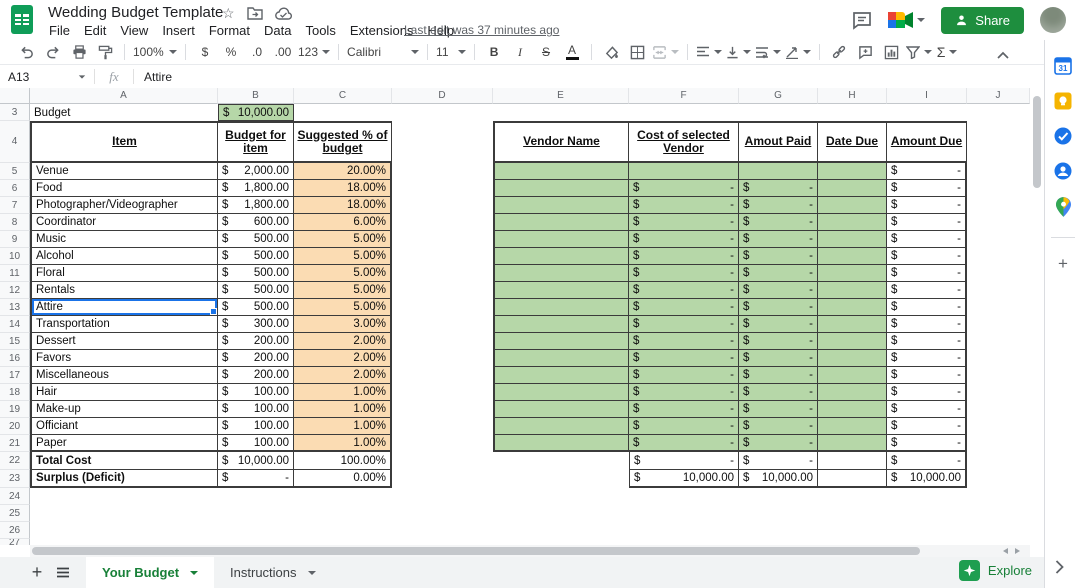 Image resolution: width=1080 pixels, height=588 pixels. What do you see at coordinates (998, 513) in the screenshot?
I see `cell-J25` at bounding box center [998, 513].